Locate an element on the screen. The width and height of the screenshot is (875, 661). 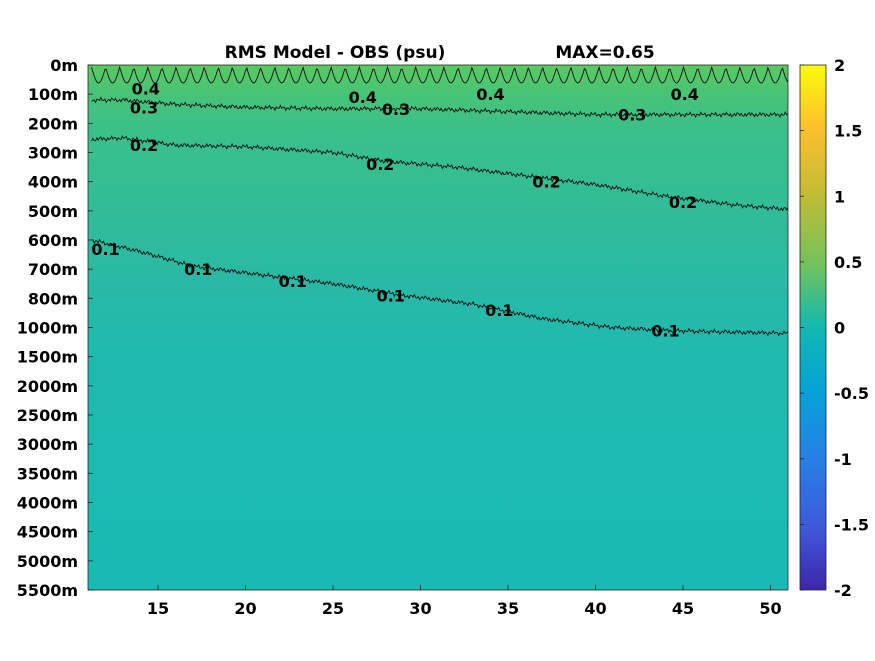
y-tick-label: 300m is located at coordinates (53, 153).